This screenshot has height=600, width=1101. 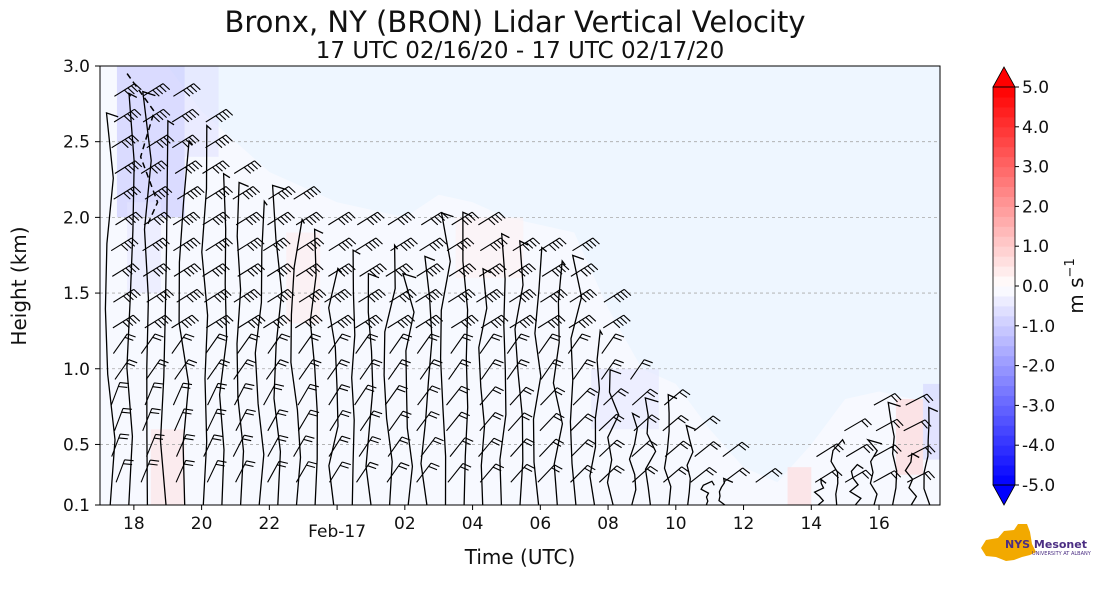 I want to click on colorbar-tick-label: -4.0, so click(x=1038, y=446).